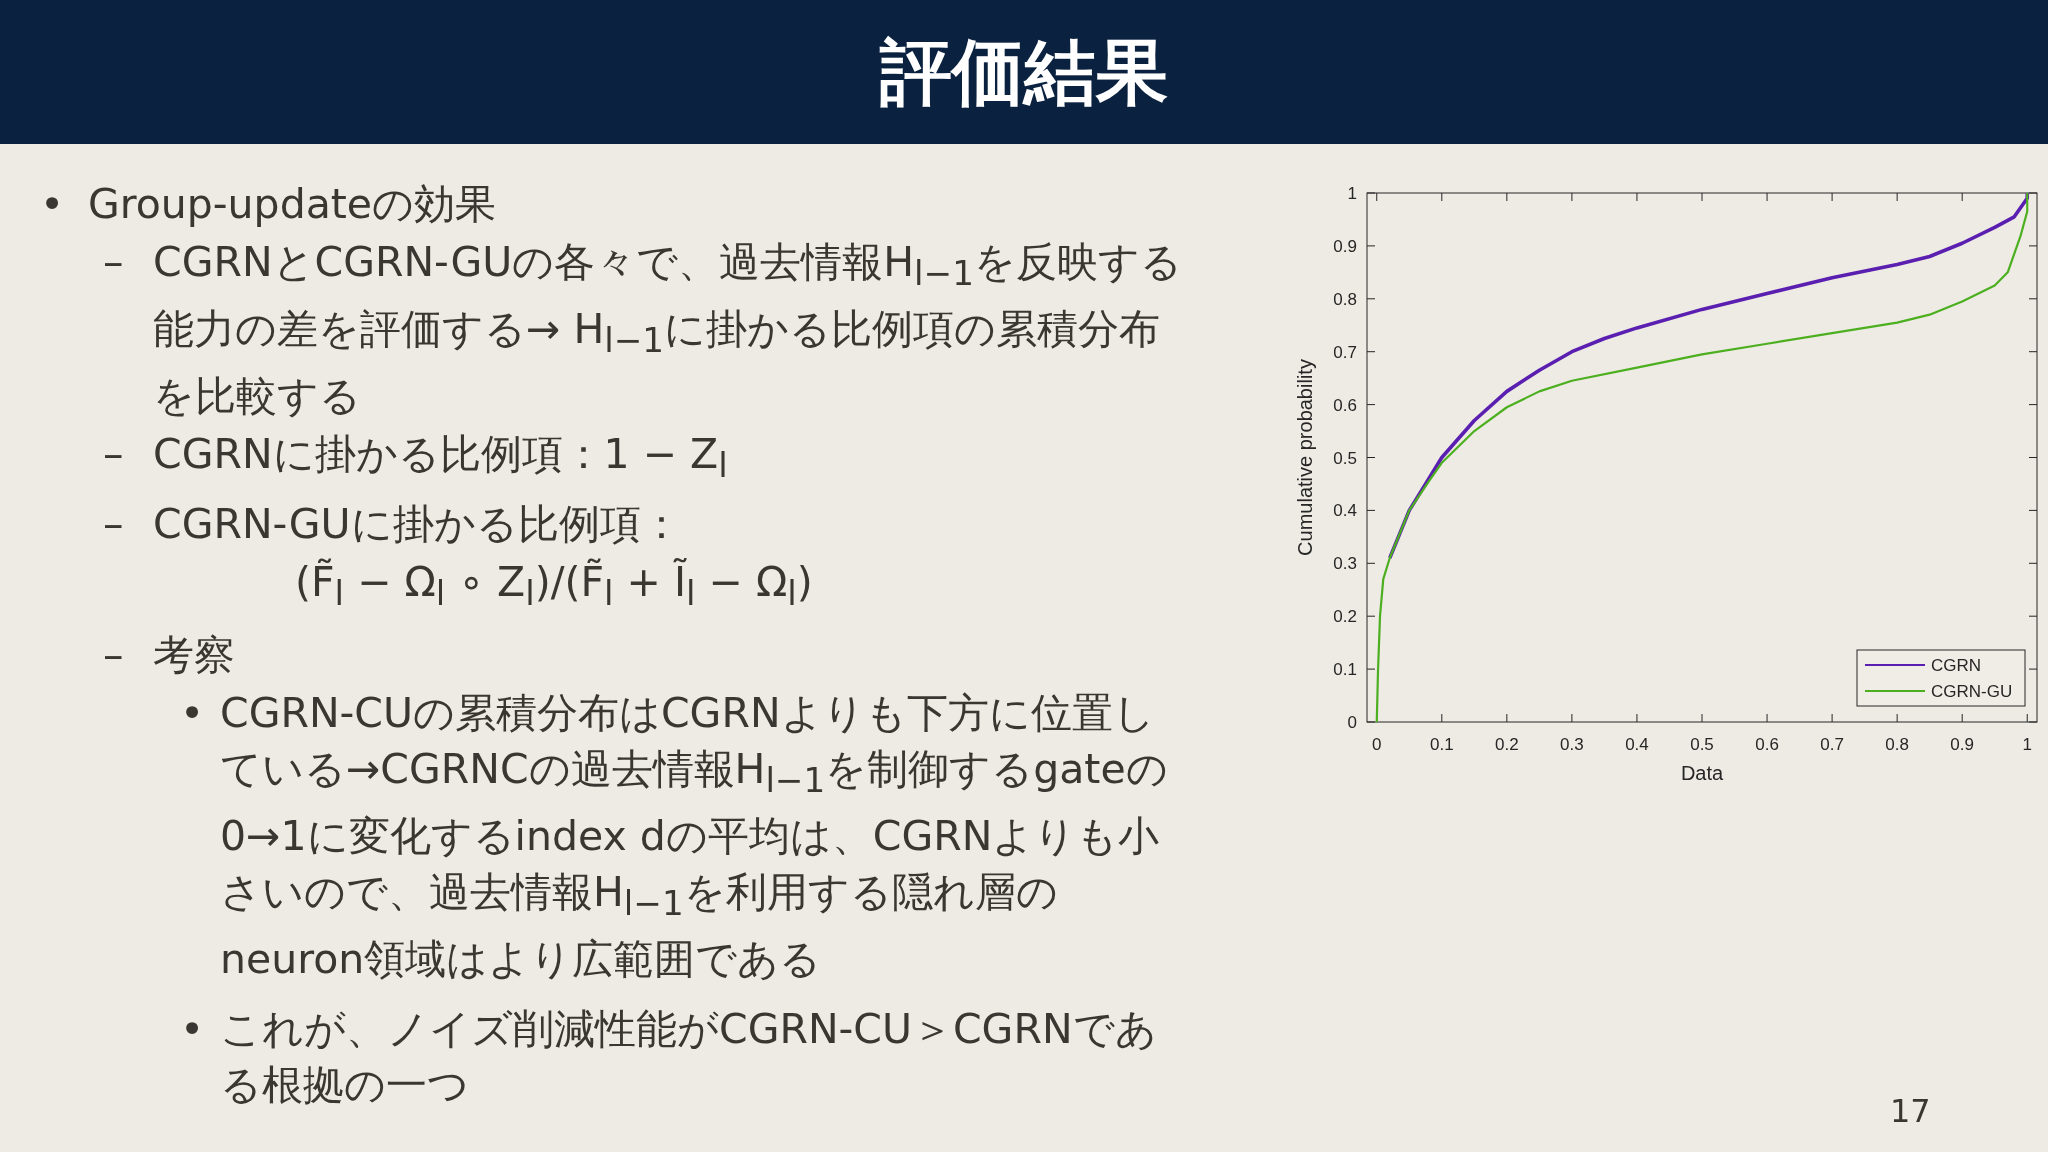  Describe the element at coordinates (1377, 744) in the screenshot. I see `x-tick-label: 0` at that location.